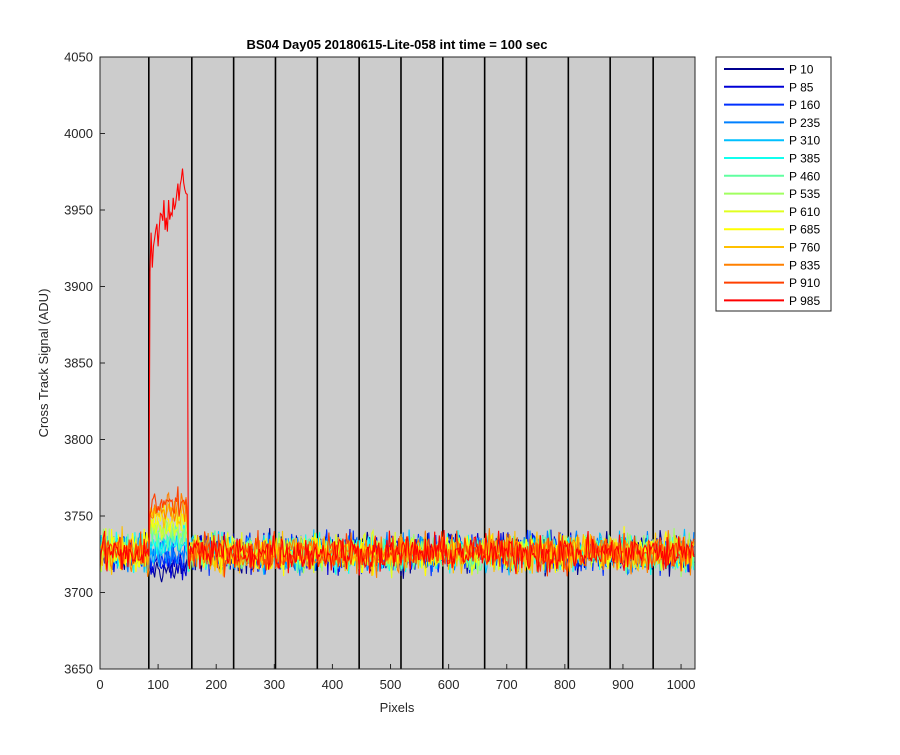 The height and width of the screenshot is (755, 900). I want to click on x-tick-label: 700, so click(507, 684).